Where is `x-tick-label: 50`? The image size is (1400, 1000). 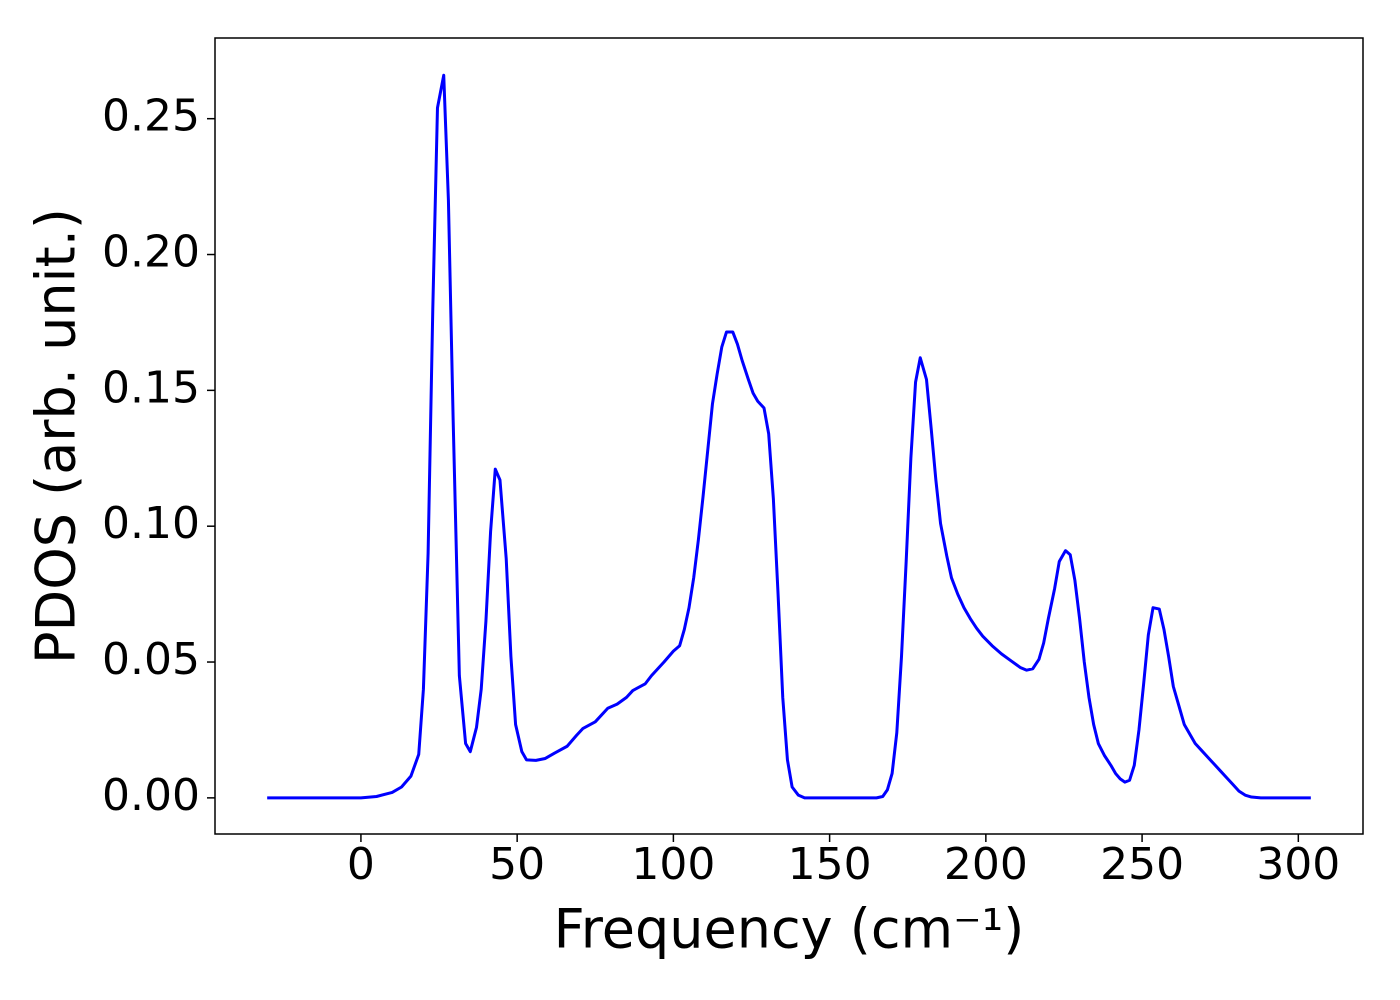
x-tick-label: 50 is located at coordinates (517, 864).